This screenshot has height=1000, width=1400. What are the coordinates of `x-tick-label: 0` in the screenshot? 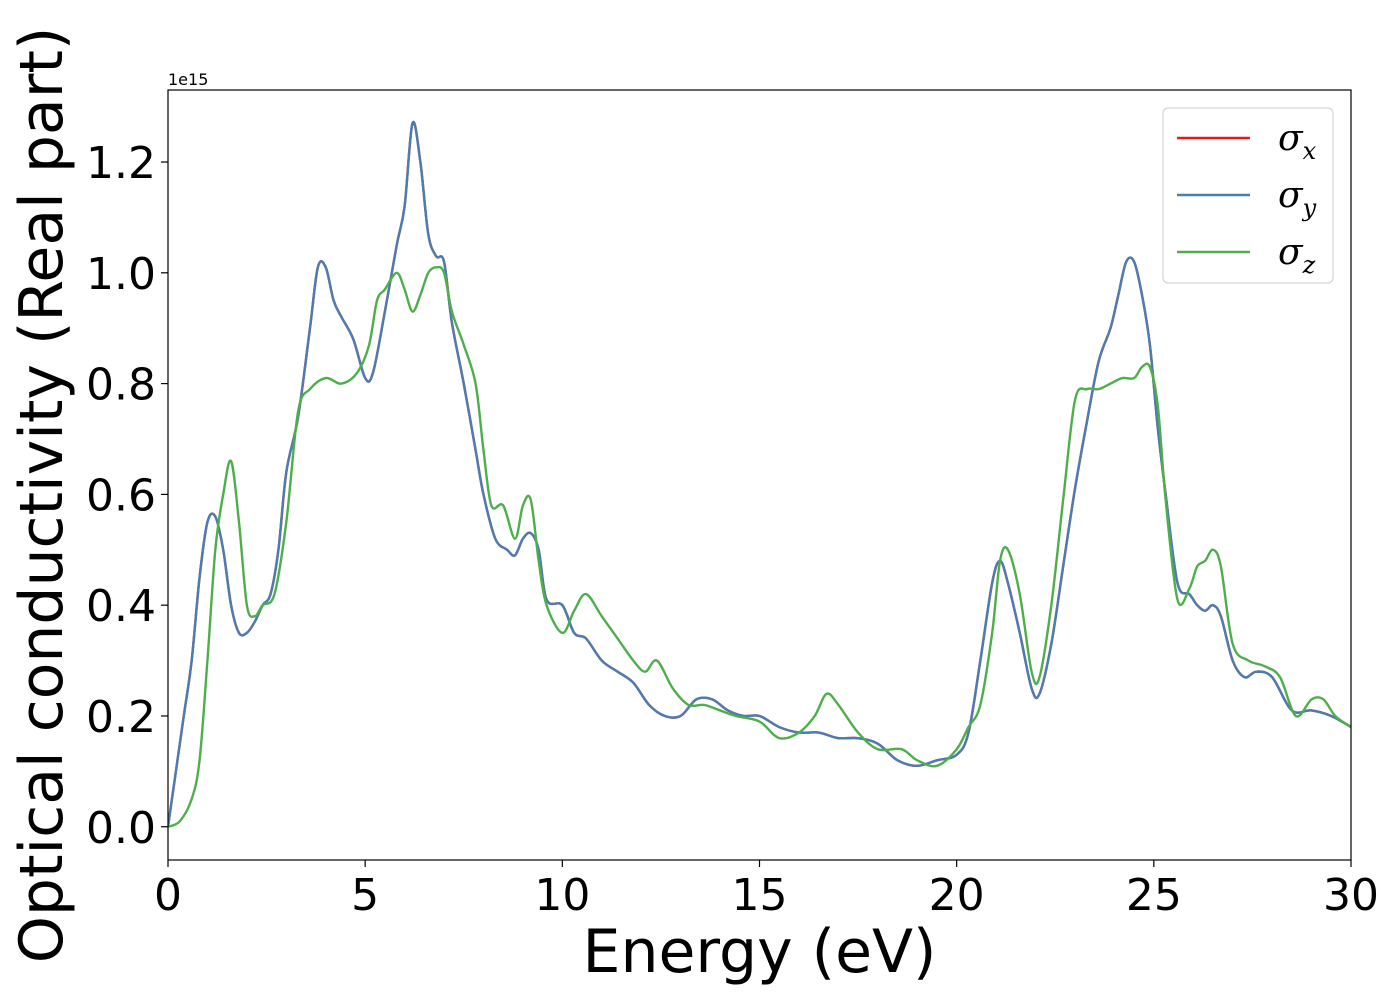 It's located at (168, 895).